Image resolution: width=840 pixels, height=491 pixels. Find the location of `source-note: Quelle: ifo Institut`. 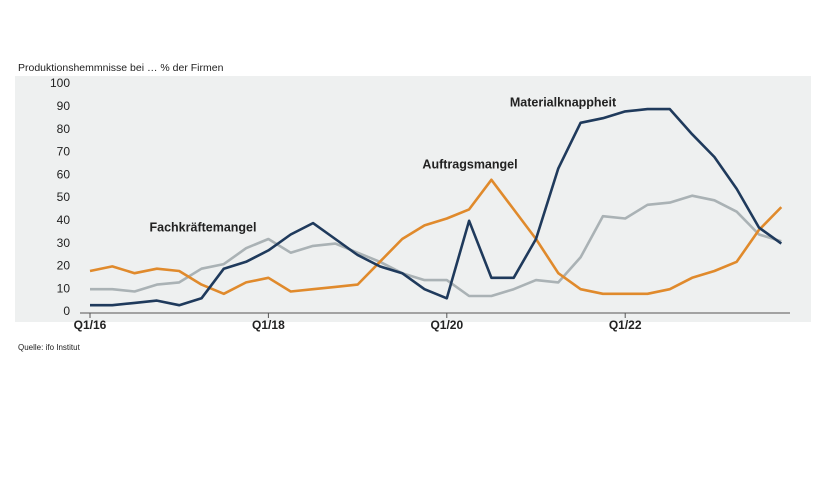

source-note: Quelle: ifo Institut is located at coordinates (49, 347).